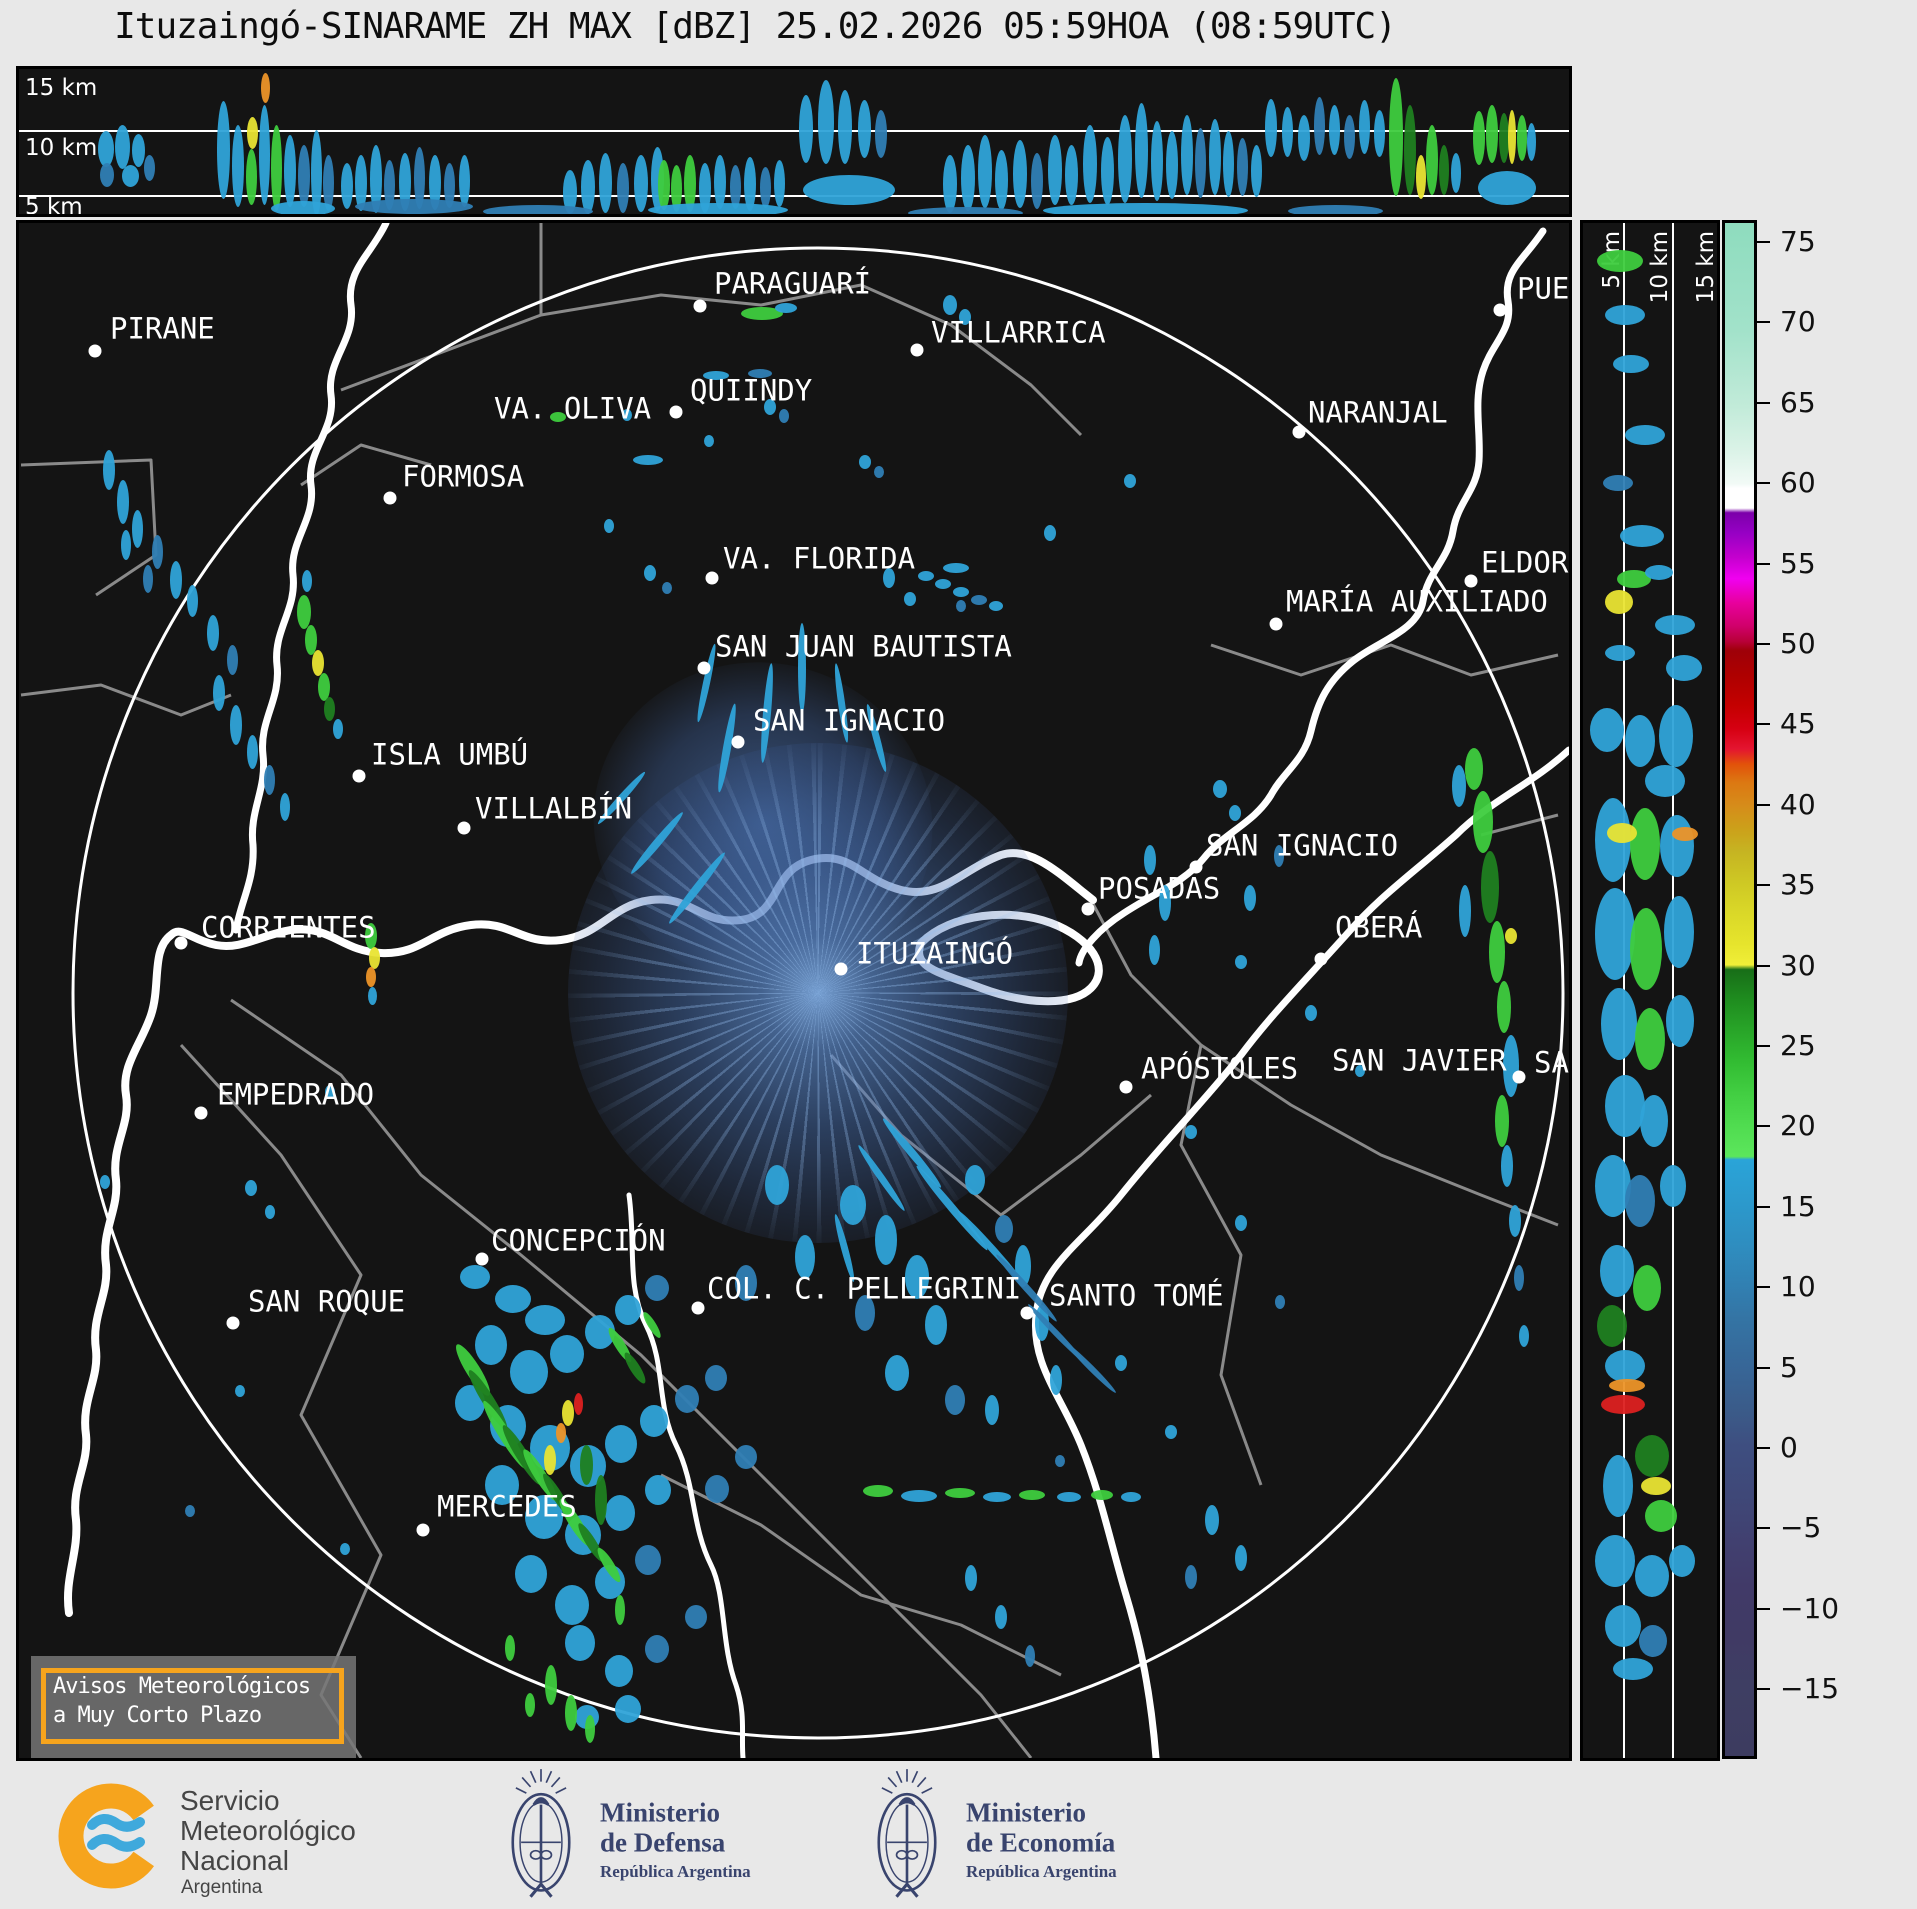 Image resolution: width=1917 pixels, height=1909 pixels. Describe the element at coordinates (192, 1706) in the screenshot. I see `notice-border` at that location.